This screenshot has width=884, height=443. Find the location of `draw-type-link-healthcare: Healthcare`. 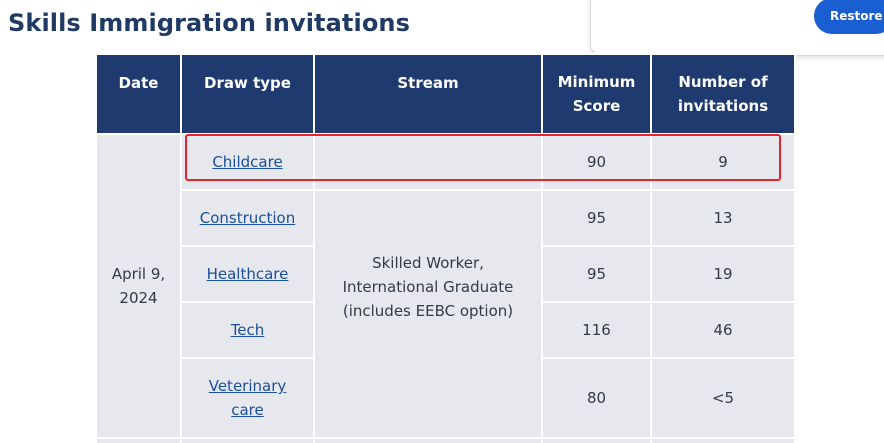

draw-type-link-healthcare: Healthcare is located at coordinates (247, 274).